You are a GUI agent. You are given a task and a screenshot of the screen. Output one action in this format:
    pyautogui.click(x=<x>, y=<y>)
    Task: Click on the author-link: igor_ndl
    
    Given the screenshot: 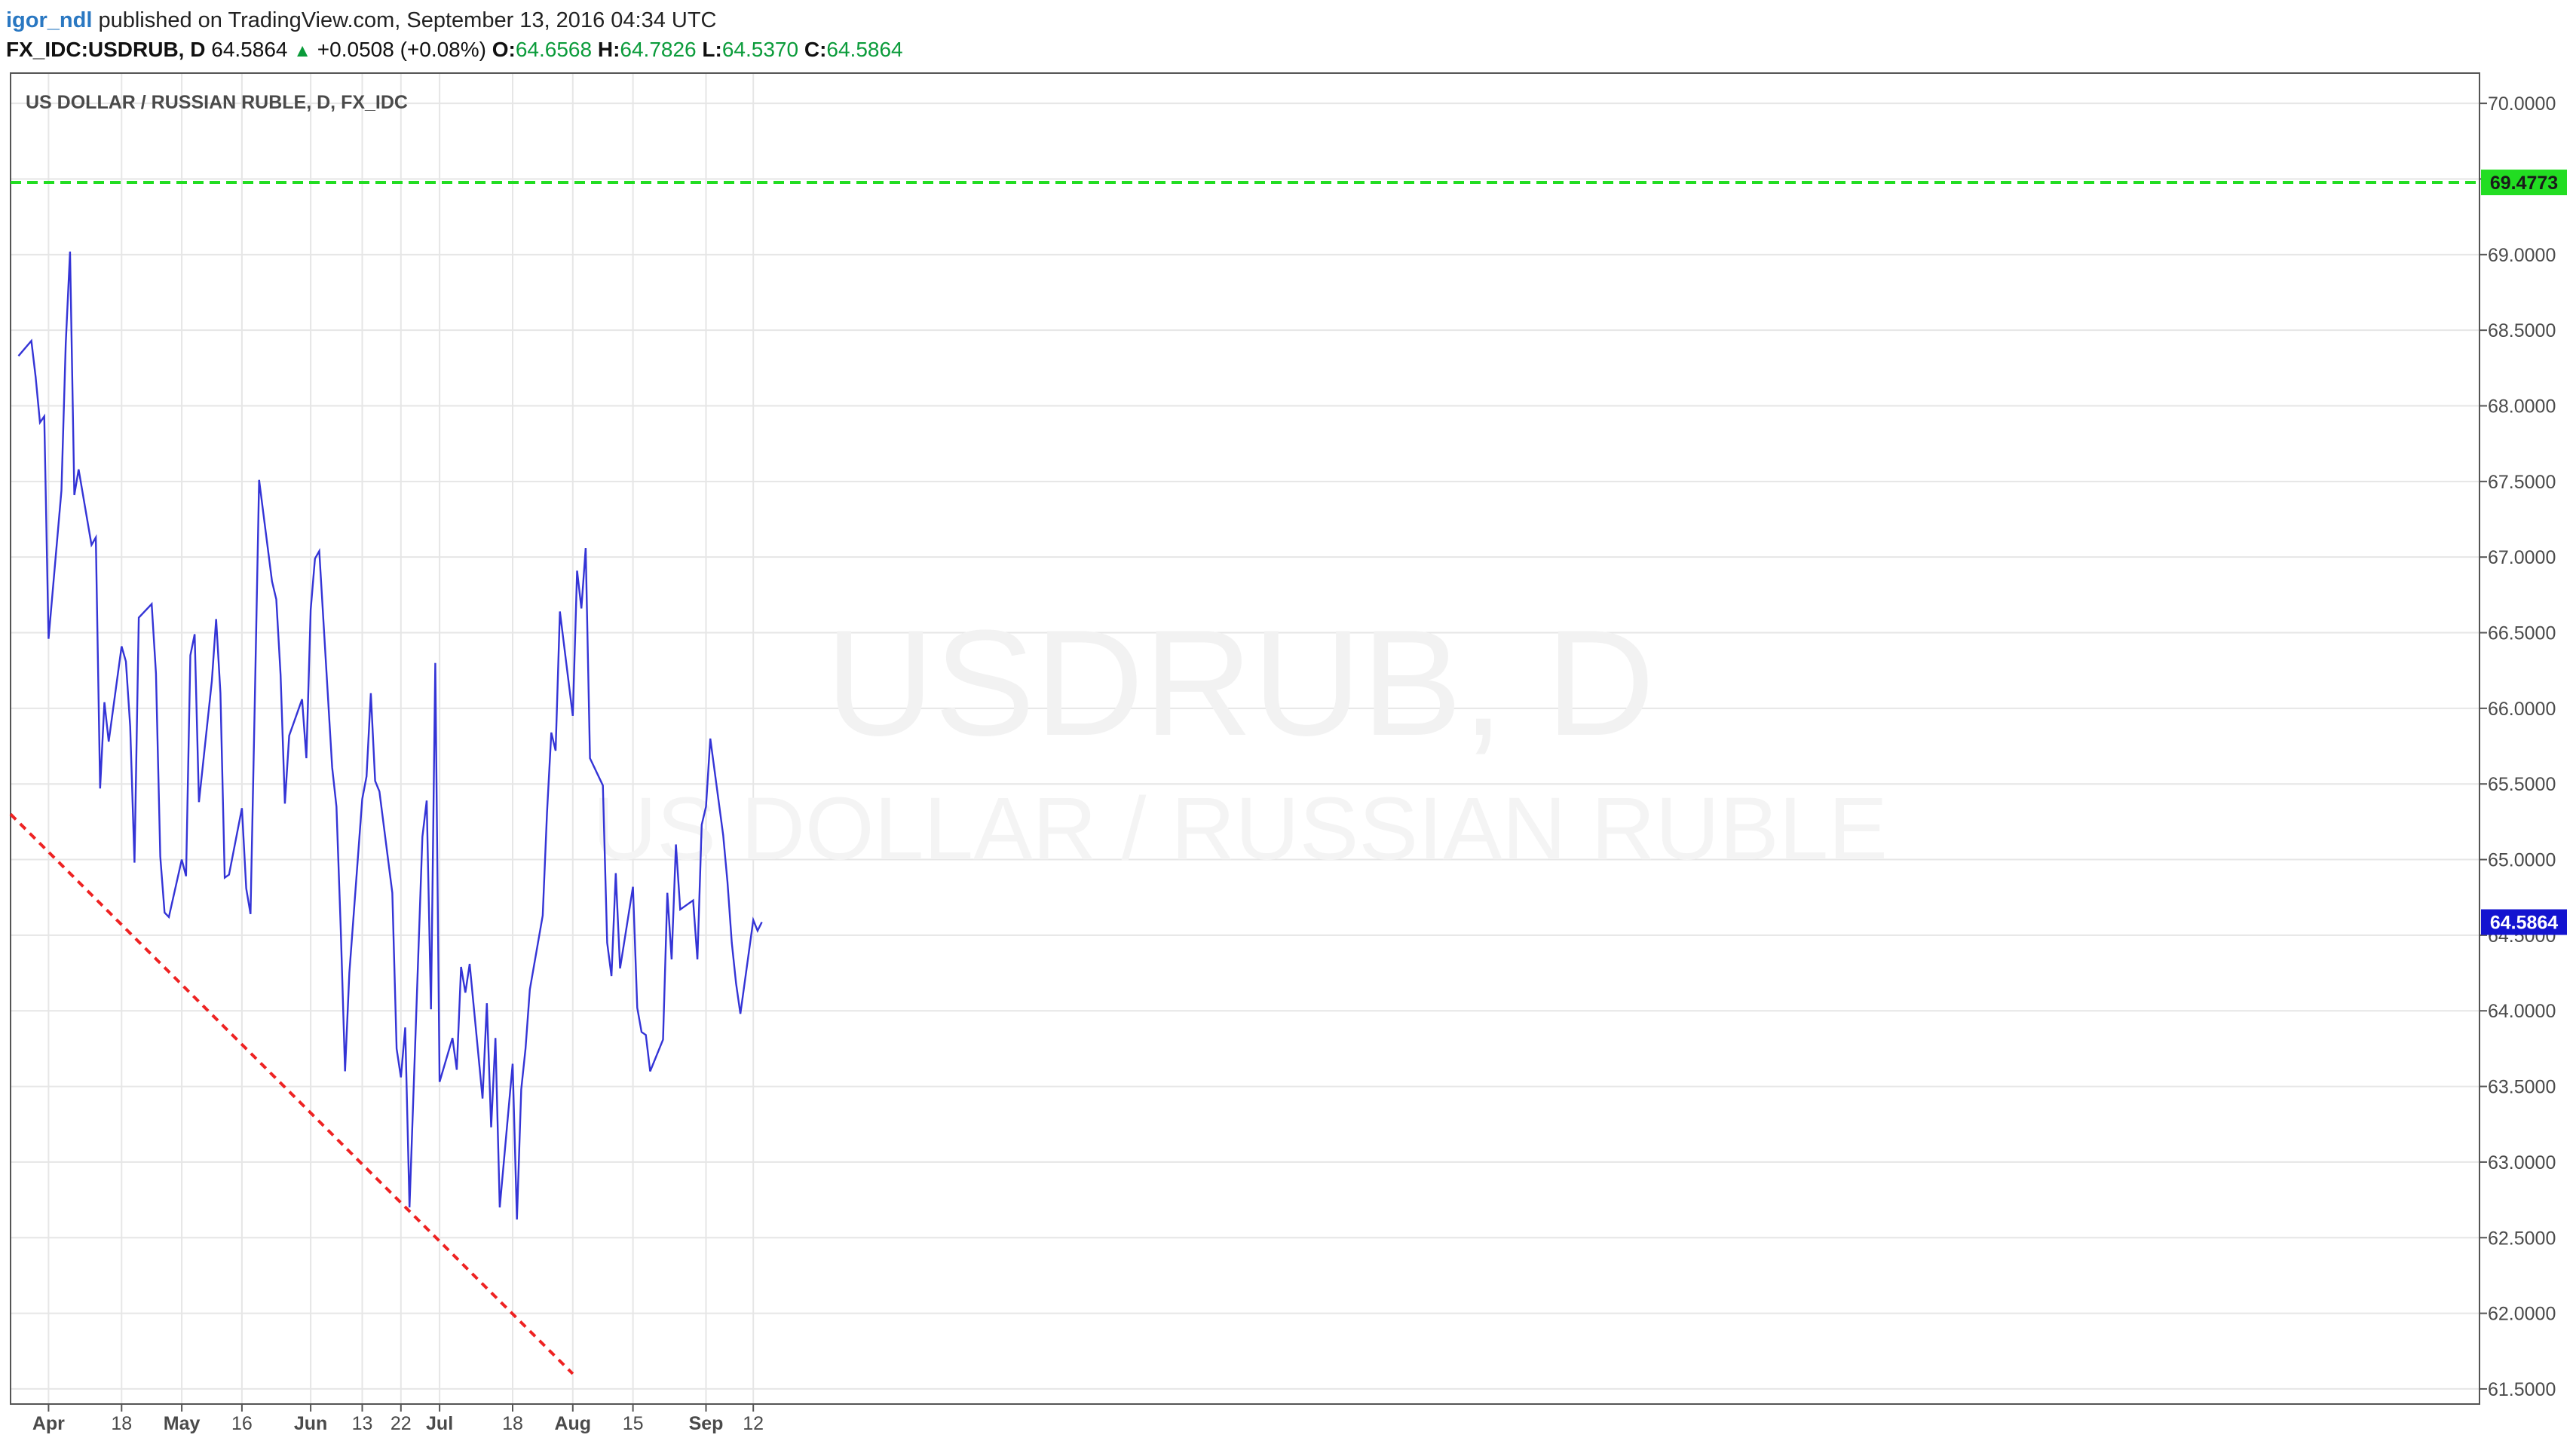 What is the action you would take?
    pyautogui.click(x=49, y=20)
    